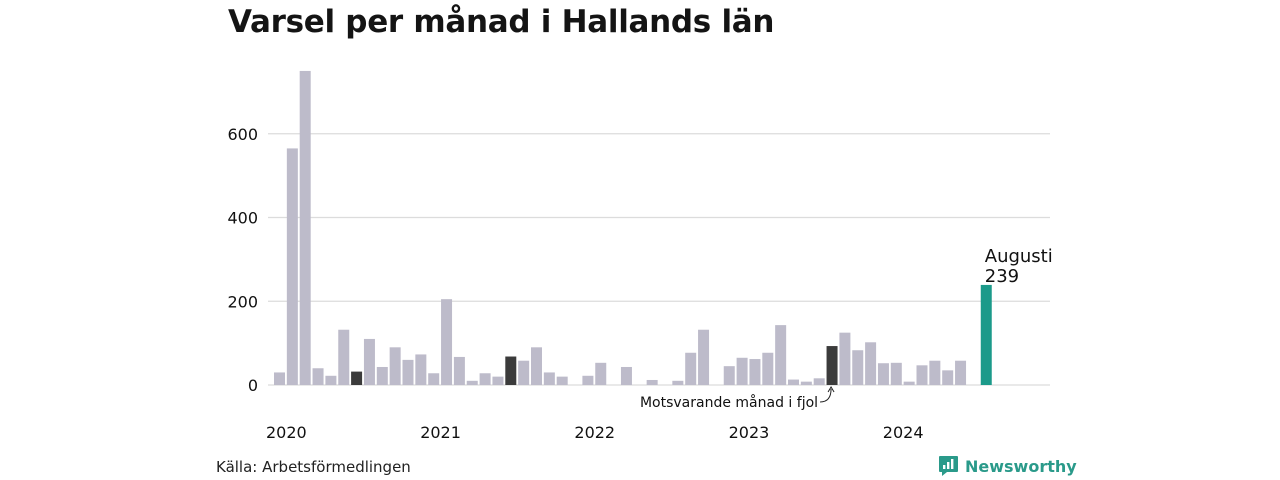 Image resolution: width=1280 pixels, height=480 pixels. What do you see at coordinates (440, 432) in the screenshot?
I see `x-tick-label: 2021` at bounding box center [440, 432].